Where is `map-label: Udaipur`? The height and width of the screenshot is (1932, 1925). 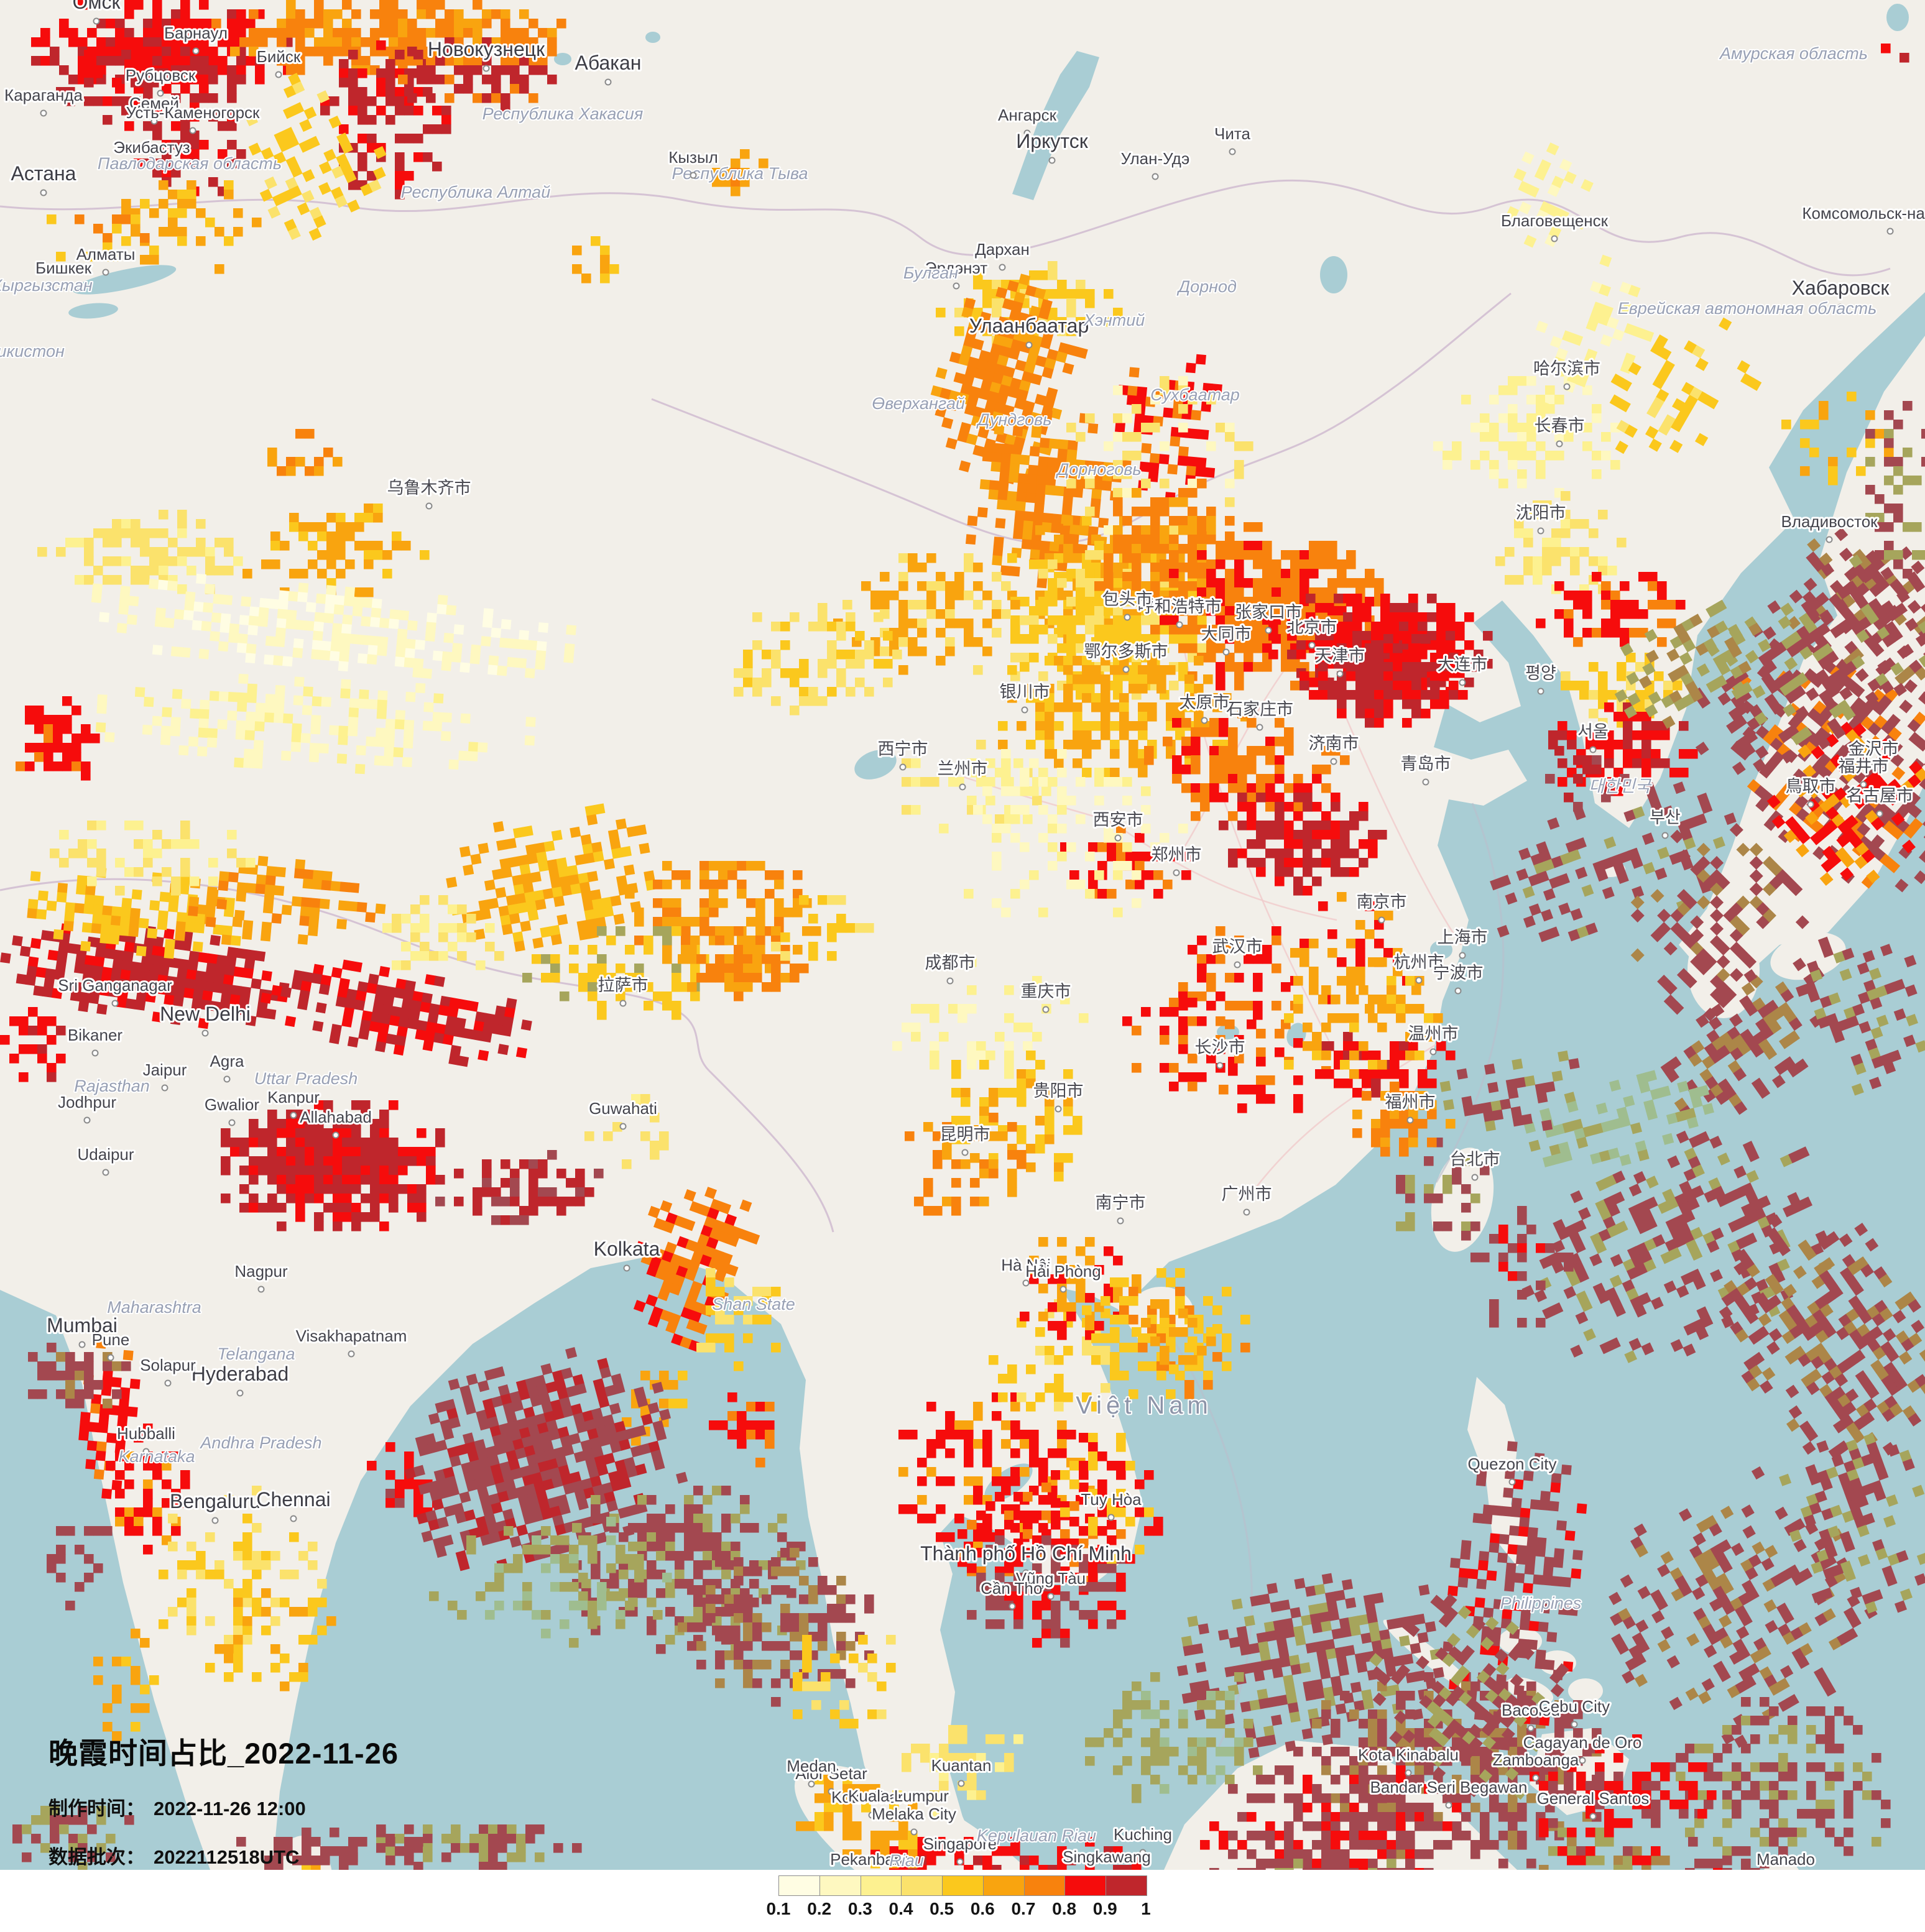
map-label: Udaipur is located at coordinates (105, 1154).